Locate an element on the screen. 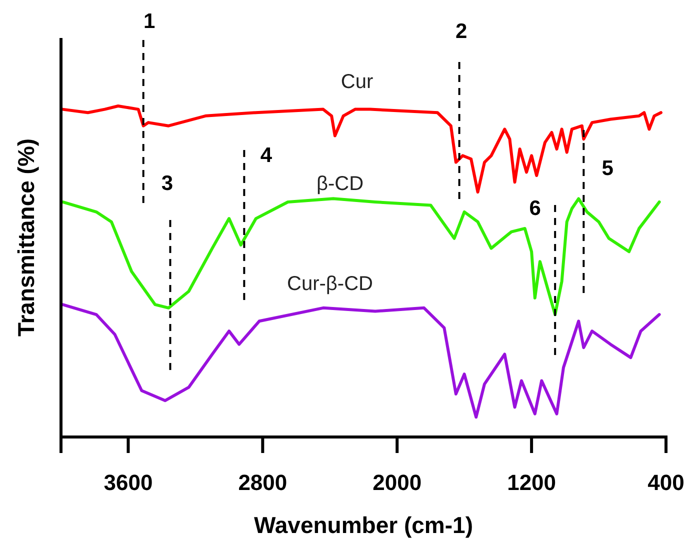  x-tick-label: 1200 is located at coordinates (531, 482).